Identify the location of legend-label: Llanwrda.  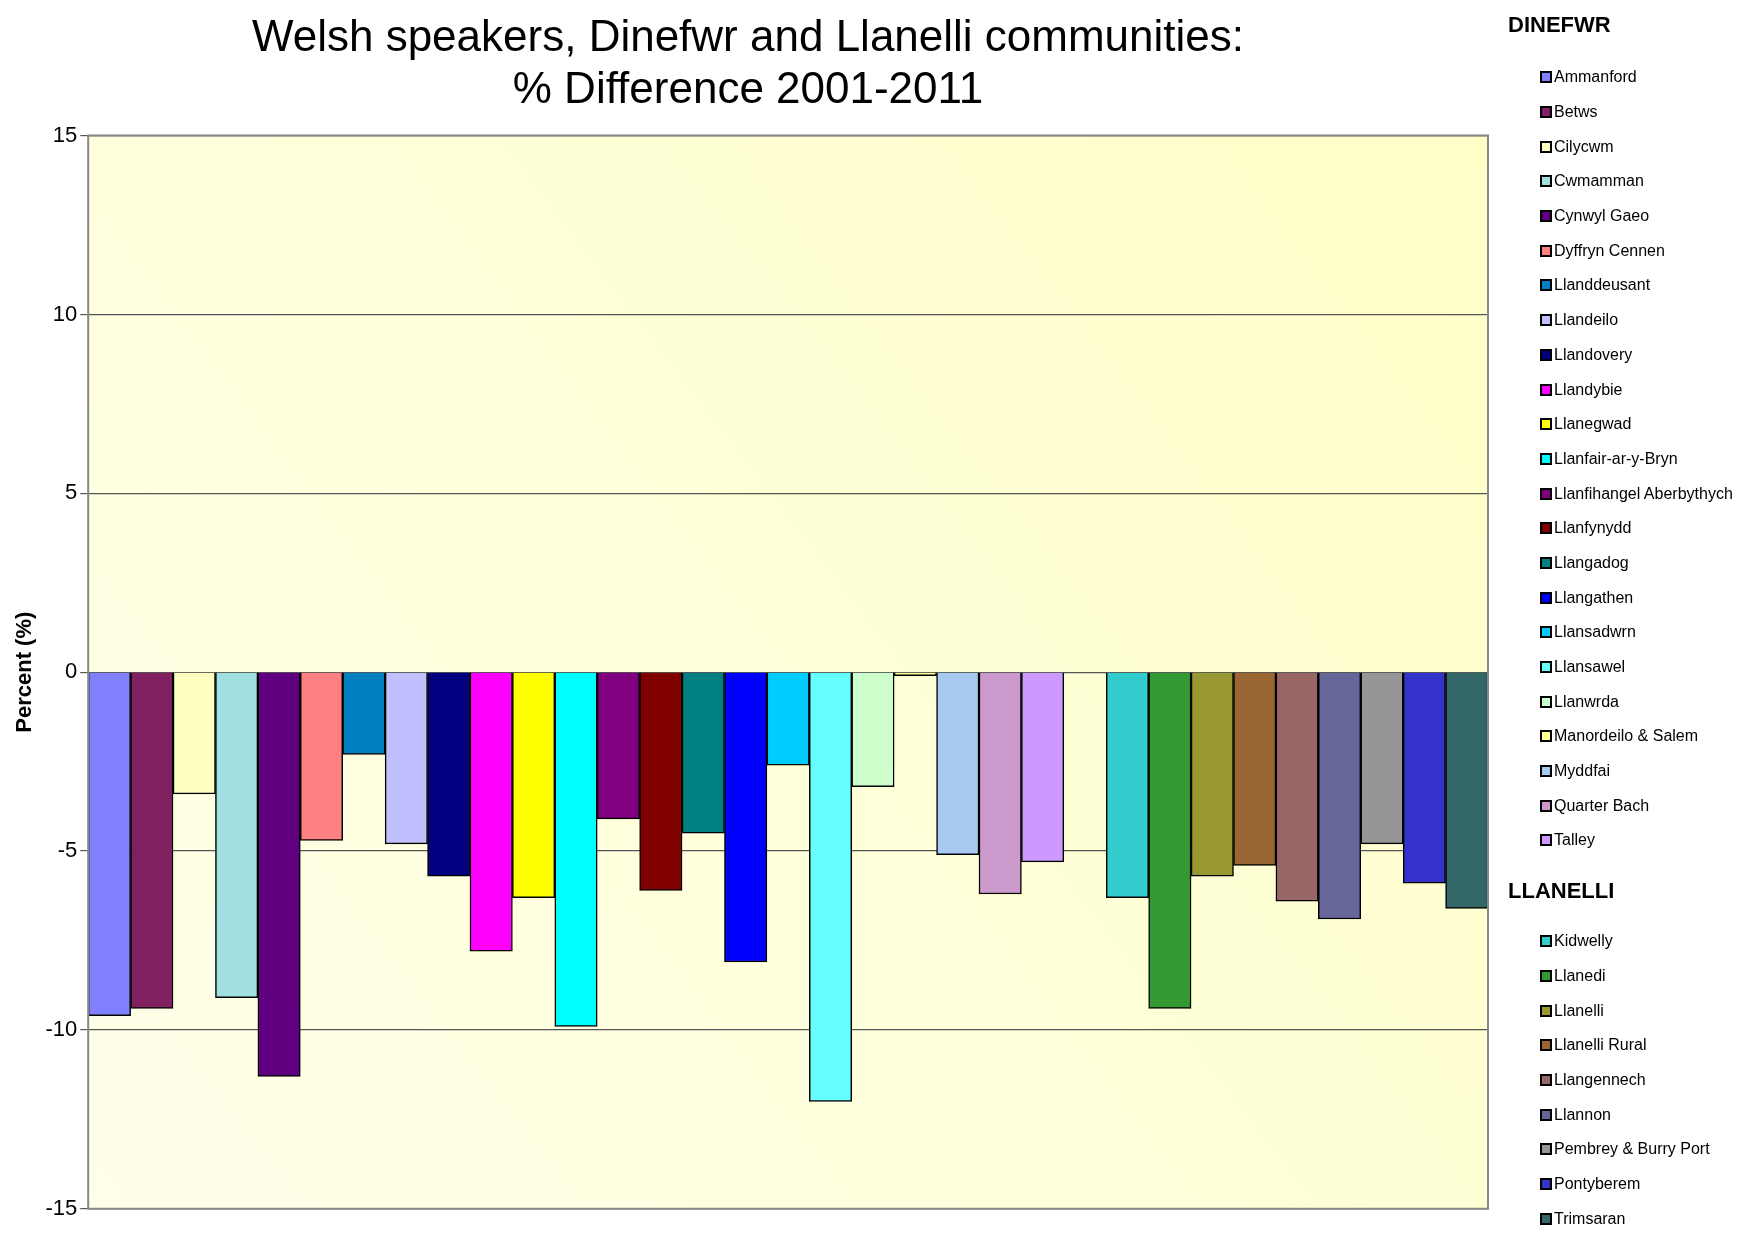
(1586, 701).